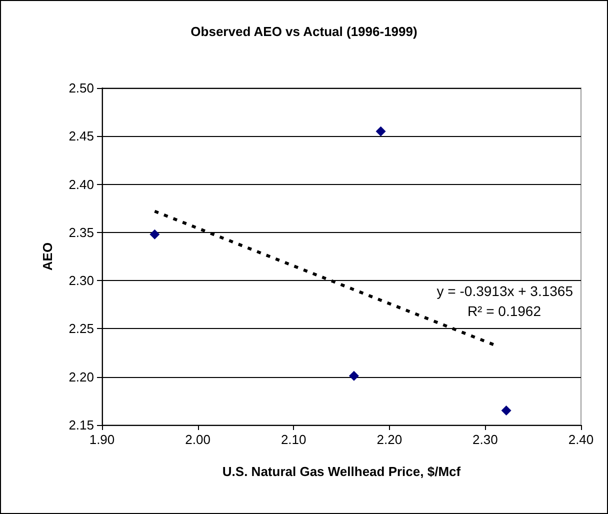 The height and width of the screenshot is (514, 608). Describe the element at coordinates (81, 328) in the screenshot. I see `y-tick-label: 2.25` at that location.